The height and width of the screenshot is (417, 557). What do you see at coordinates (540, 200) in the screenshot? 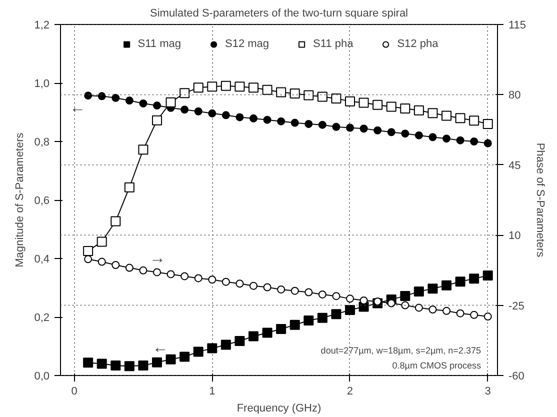
I see `y2-axis-title: Phase of S-Parameters` at bounding box center [540, 200].